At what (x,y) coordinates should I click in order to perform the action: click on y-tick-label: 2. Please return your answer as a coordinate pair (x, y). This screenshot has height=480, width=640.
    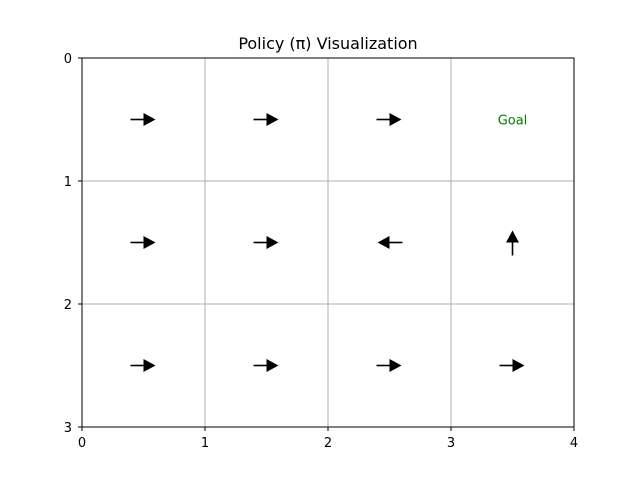
    Looking at the image, I should click on (68, 305).